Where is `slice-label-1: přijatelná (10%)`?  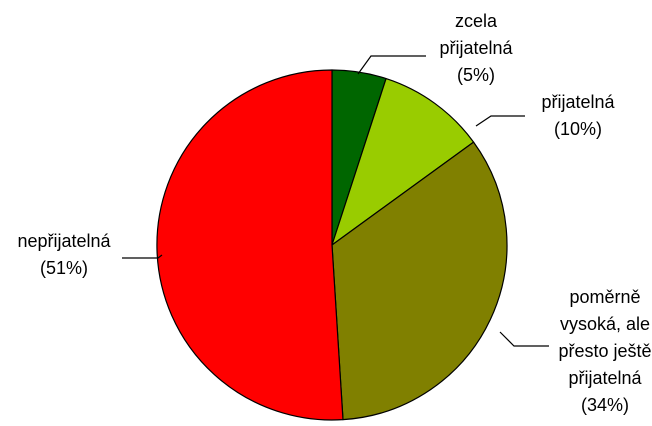 slice-label-1: přijatelná (10%) is located at coordinates (578, 115).